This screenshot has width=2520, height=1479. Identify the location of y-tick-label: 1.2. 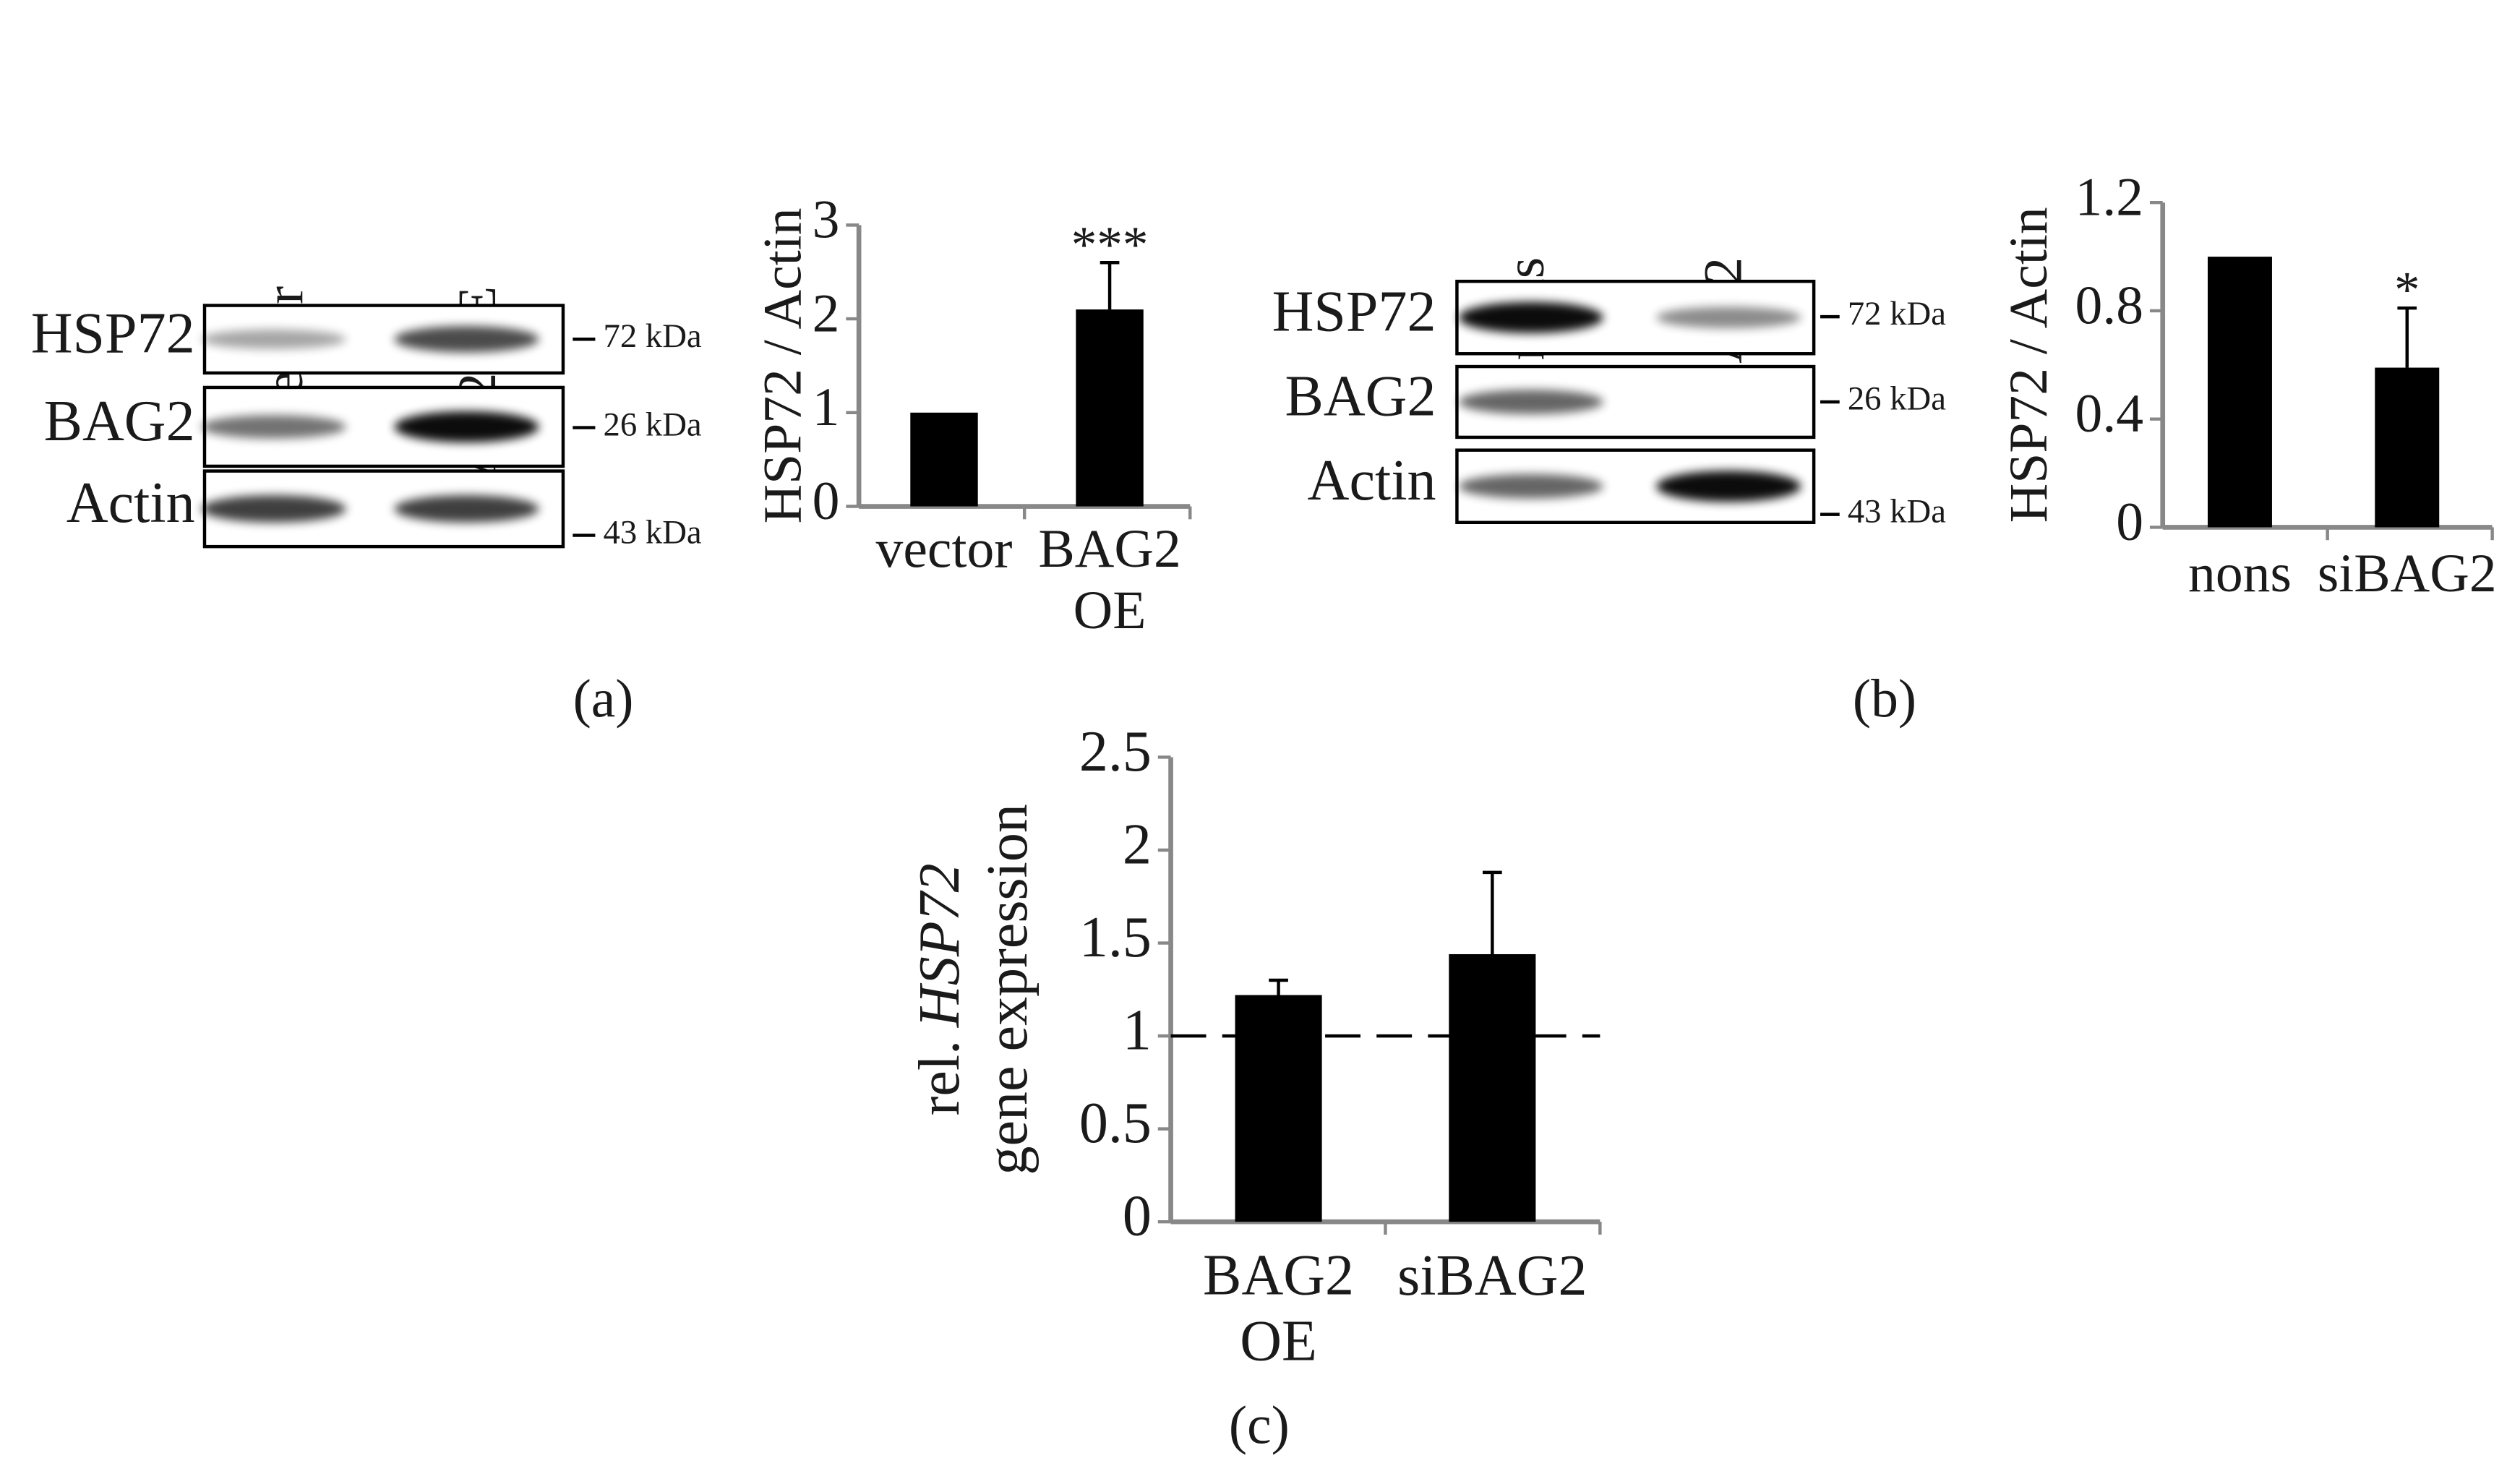
(2109, 198).